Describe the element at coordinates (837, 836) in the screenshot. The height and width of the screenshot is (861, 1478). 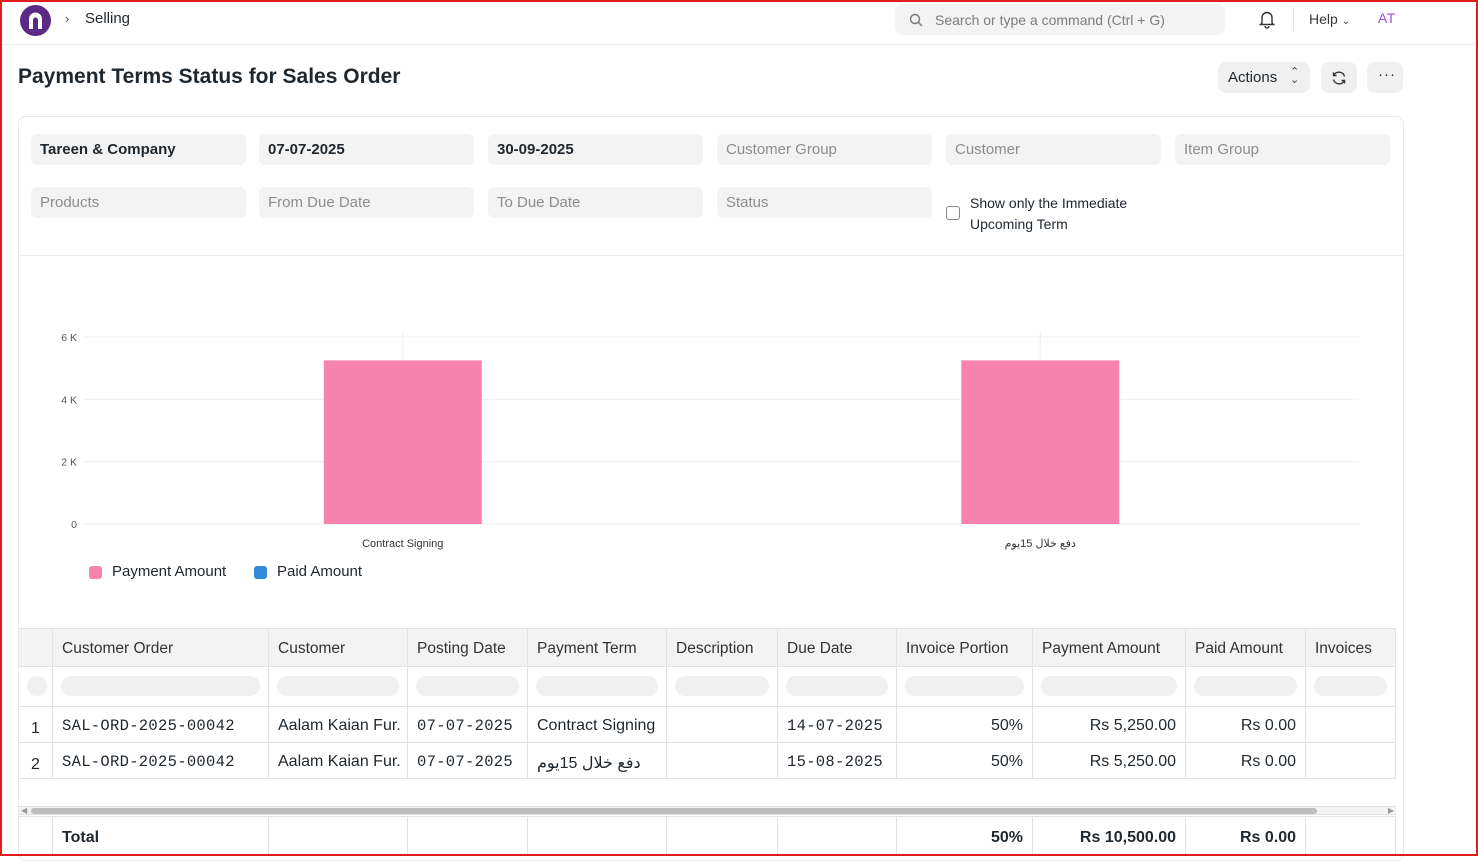
I see `total-due-date` at that location.